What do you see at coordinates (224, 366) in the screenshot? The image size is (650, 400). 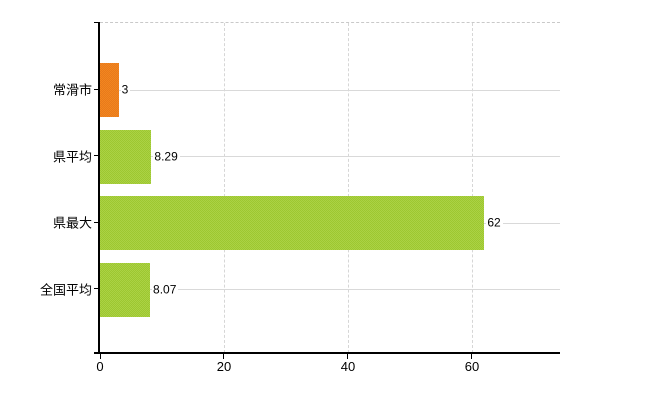 I see `x-tick-label: 20` at bounding box center [224, 366].